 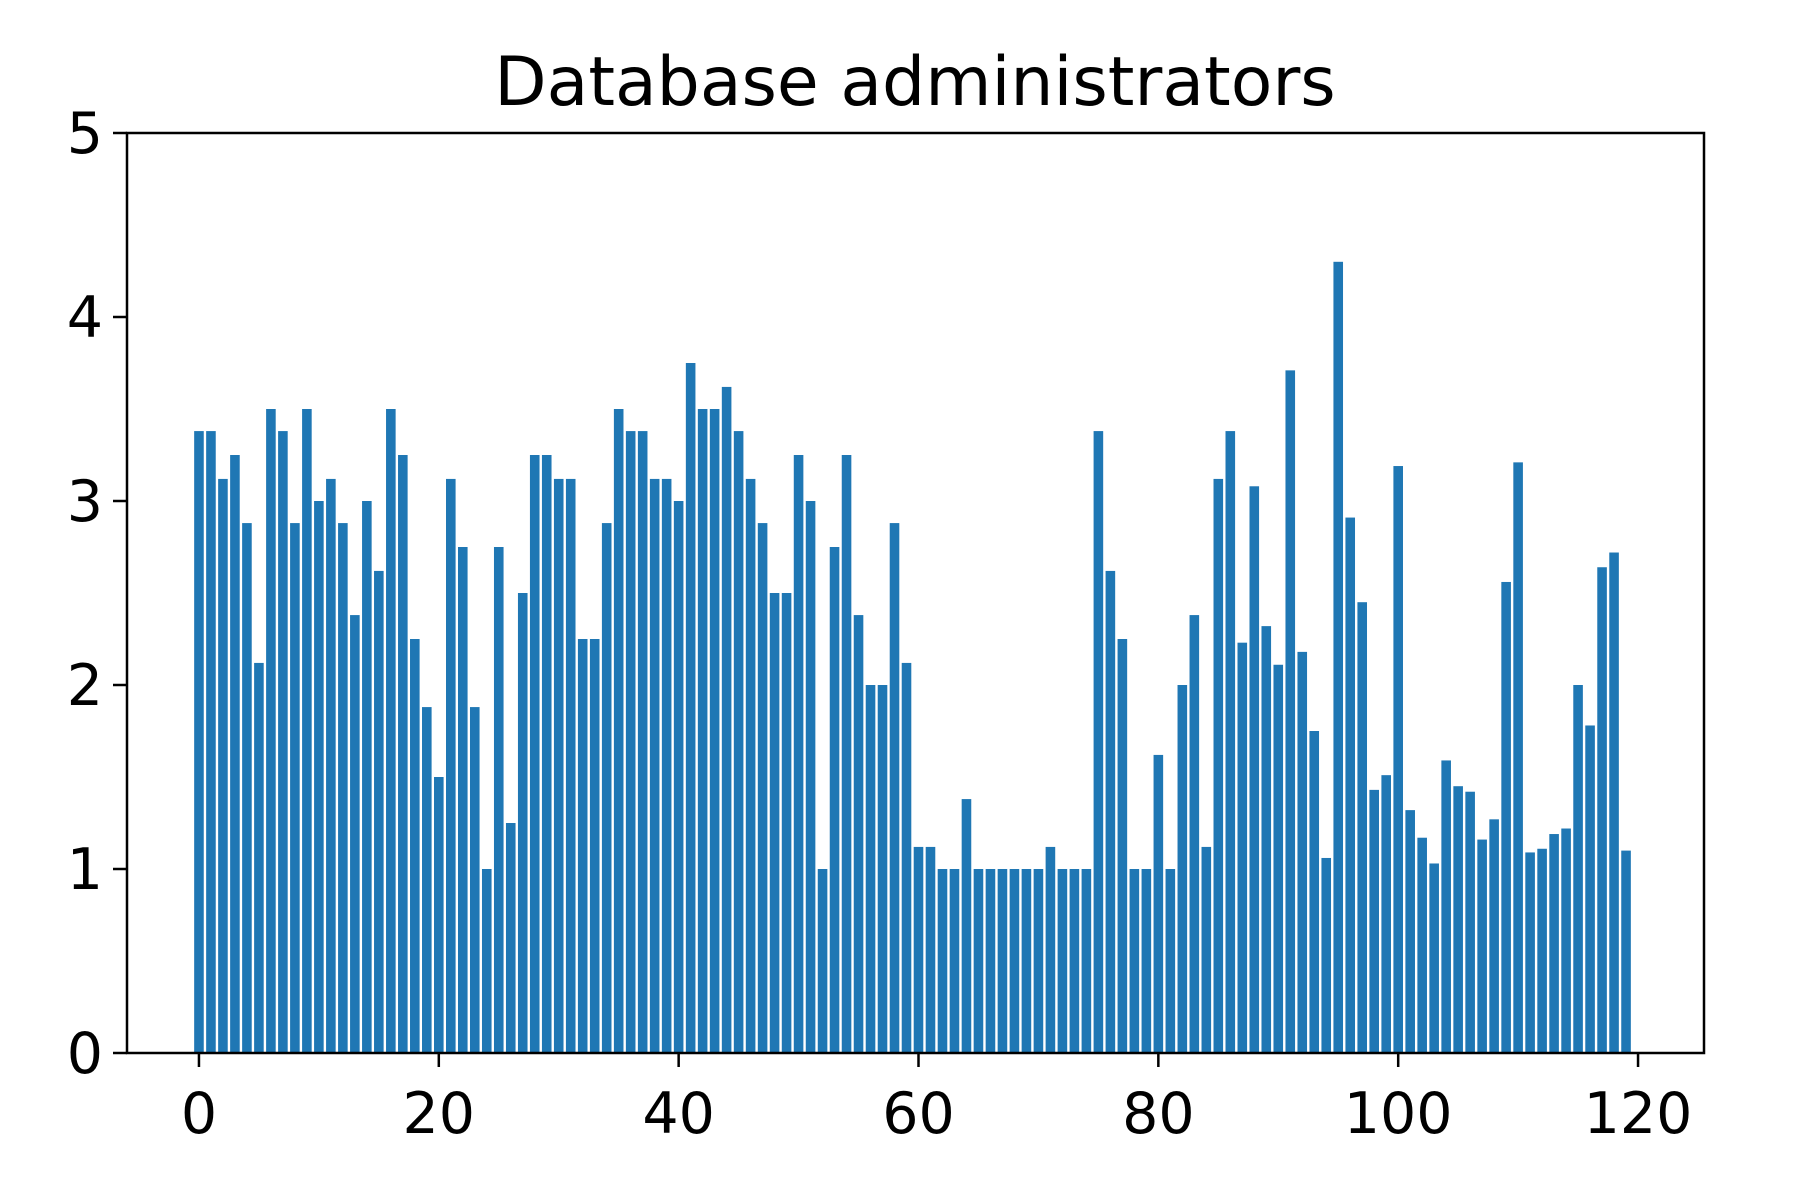 What do you see at coordinates (85, 134) in the screenshot?
I see `y-tick-label: 5` at bounding box center [85, 134].